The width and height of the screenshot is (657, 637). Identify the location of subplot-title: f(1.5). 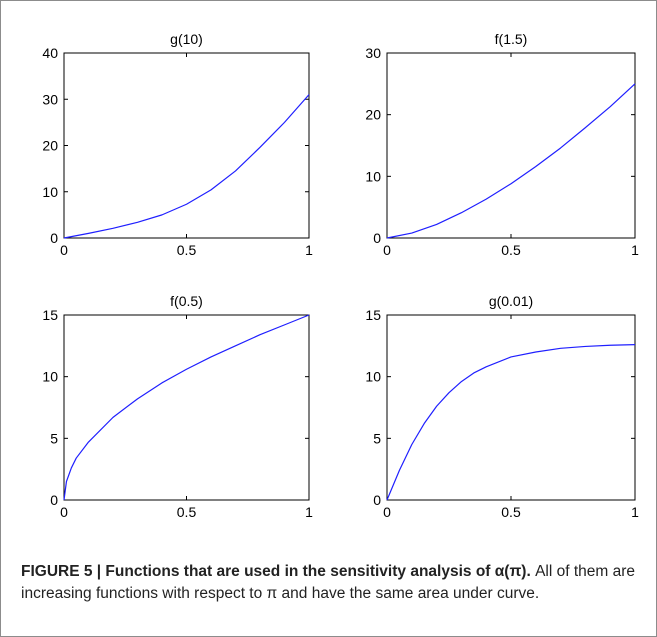
(511, 39).